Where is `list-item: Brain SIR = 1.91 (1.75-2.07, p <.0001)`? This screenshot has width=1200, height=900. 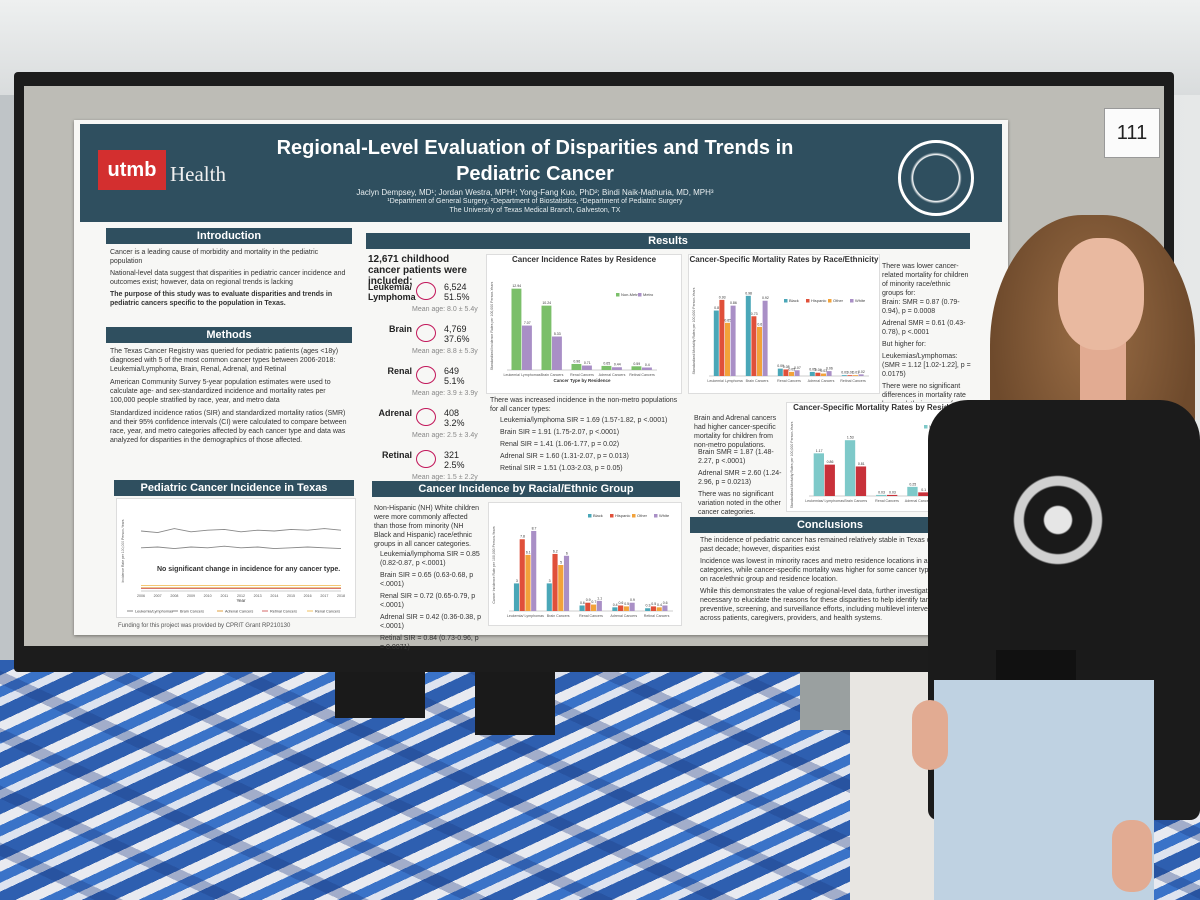
list-item: Brain SIR = 1.91 (1.75-2.07, p <.0001) is located at coordinates (560, 432).